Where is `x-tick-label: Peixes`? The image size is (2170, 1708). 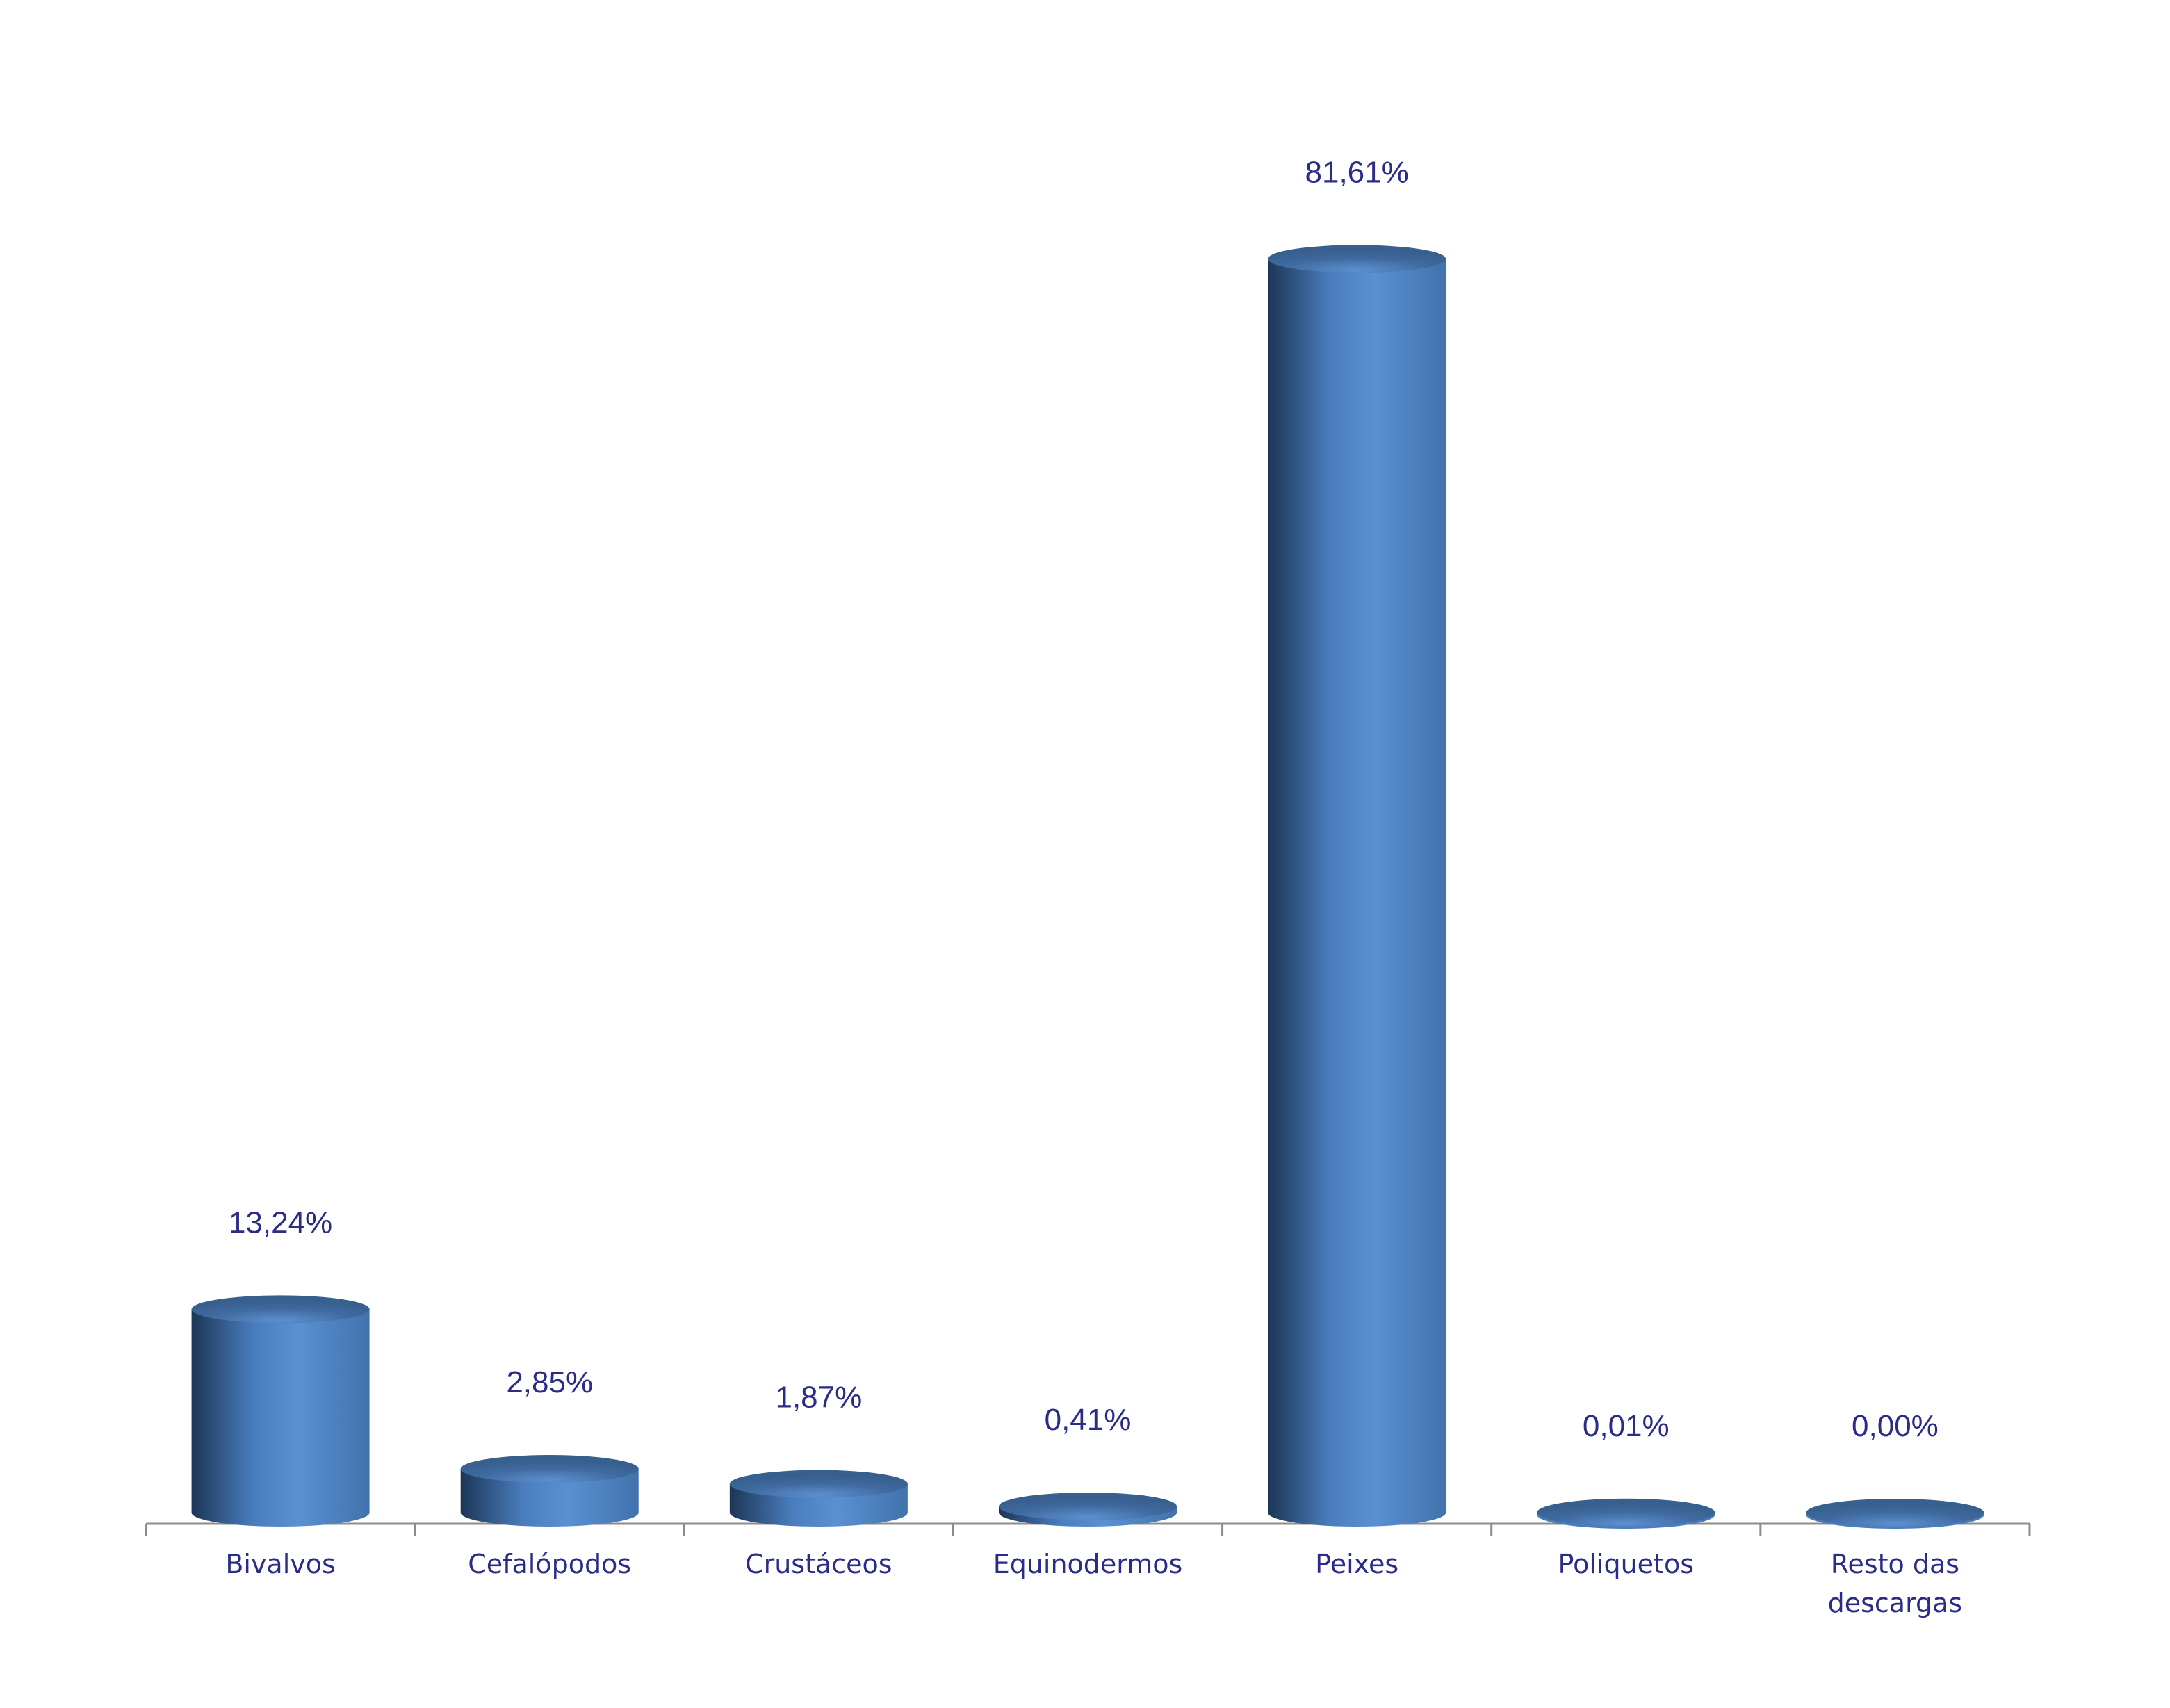 x-tick-label: Peixes is located at coordinates (1357, 1564).